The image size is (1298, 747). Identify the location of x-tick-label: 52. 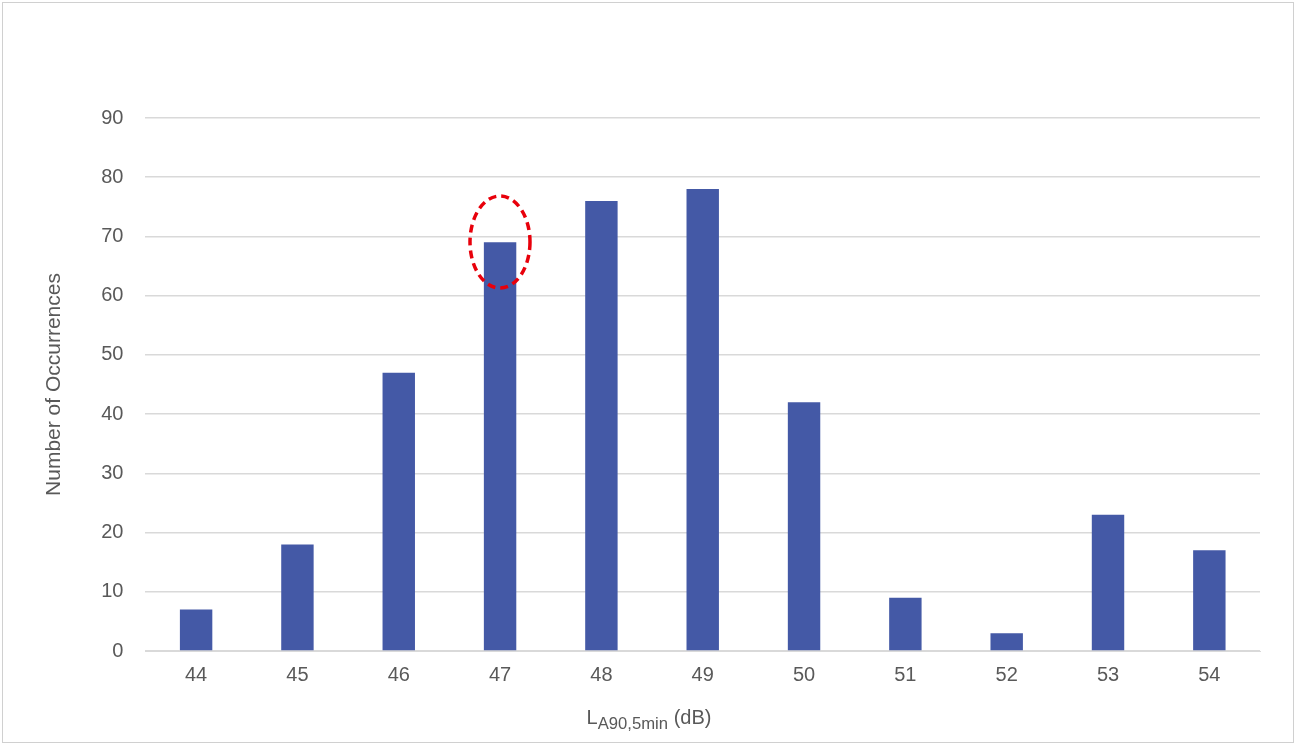
(1006, 673).